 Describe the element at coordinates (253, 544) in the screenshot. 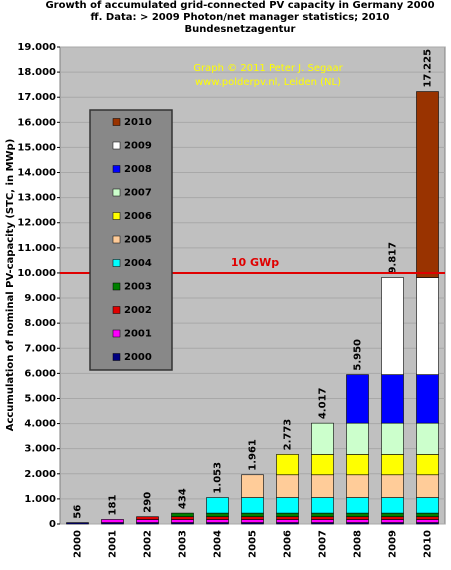

I see `x-tick-label: 2005` at that location.